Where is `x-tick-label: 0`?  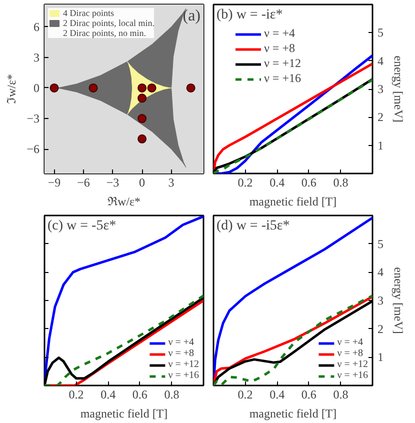
x-tick-label: 0 is located at coordinates (142, 183).